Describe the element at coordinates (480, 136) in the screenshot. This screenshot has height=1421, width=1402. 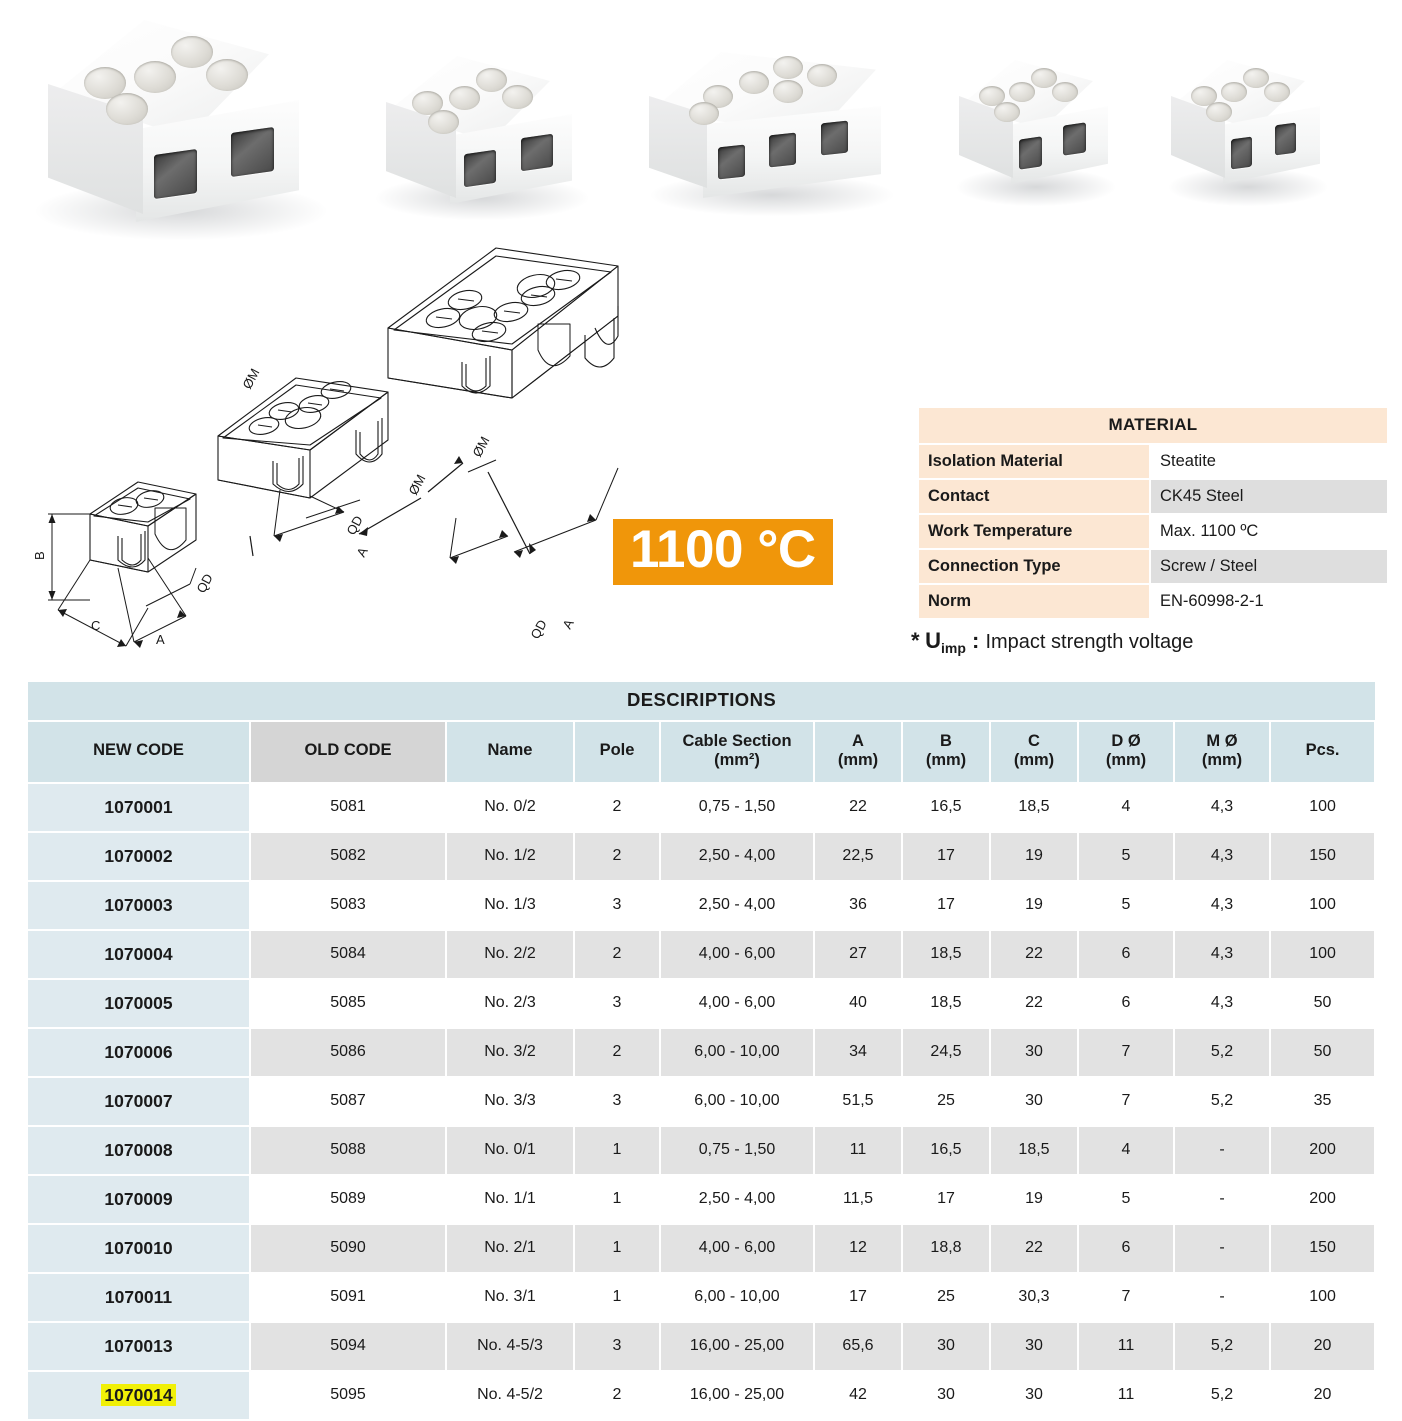
I see `product-photo-terminal-block-2-pole-medium` at that location.